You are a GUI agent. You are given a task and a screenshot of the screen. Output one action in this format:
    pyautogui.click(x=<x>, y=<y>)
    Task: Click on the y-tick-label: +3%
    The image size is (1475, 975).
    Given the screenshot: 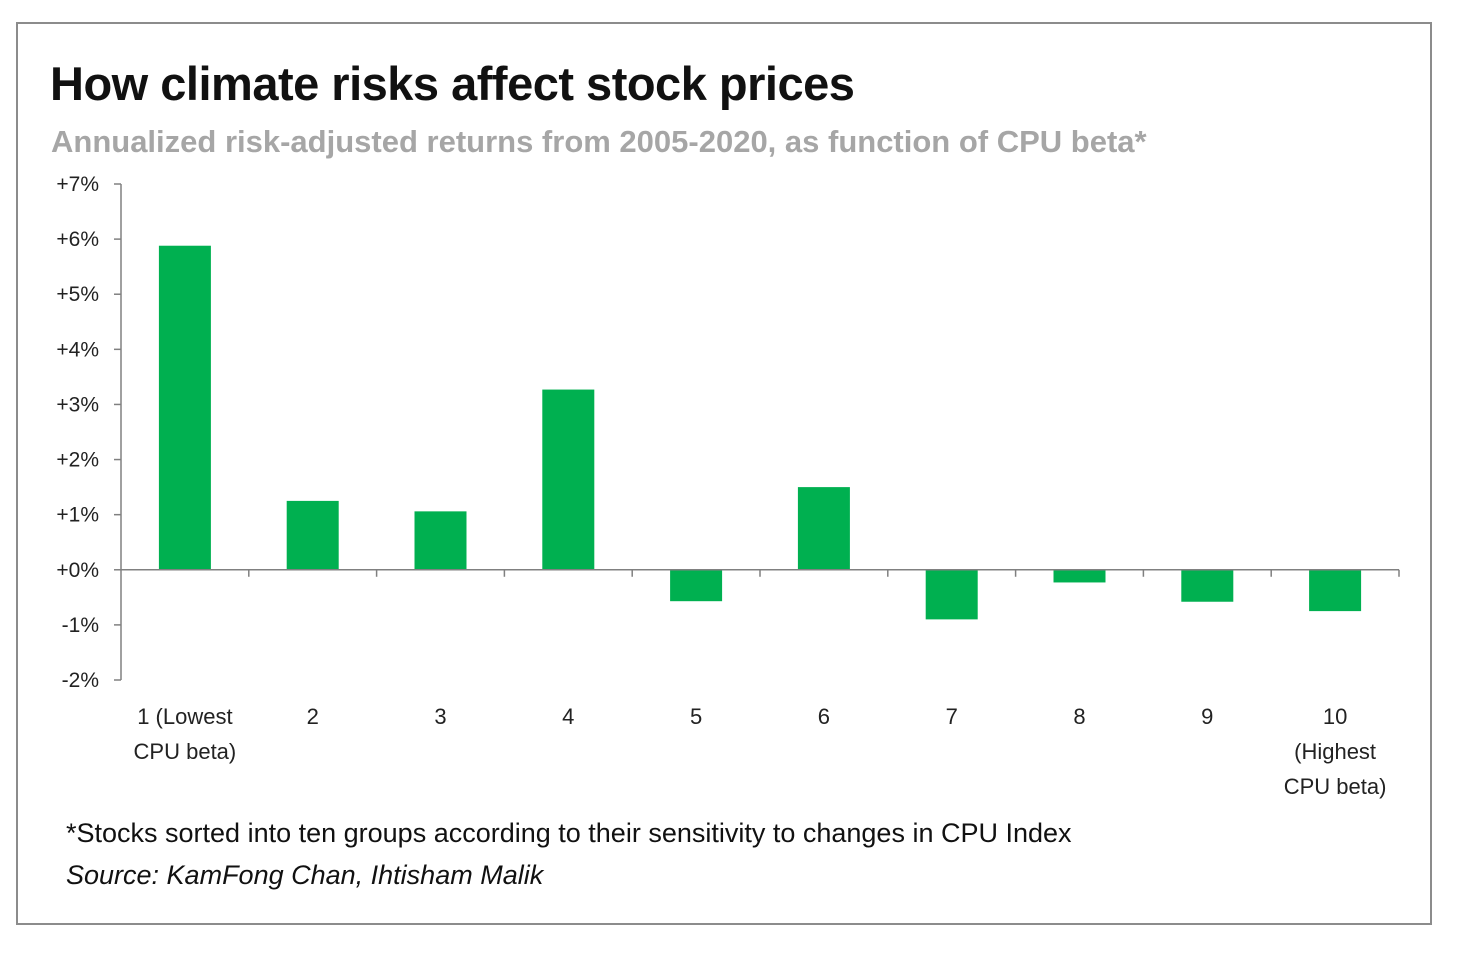 What is the action you would take?
    pyautogui.click(x=77, y=404)
    